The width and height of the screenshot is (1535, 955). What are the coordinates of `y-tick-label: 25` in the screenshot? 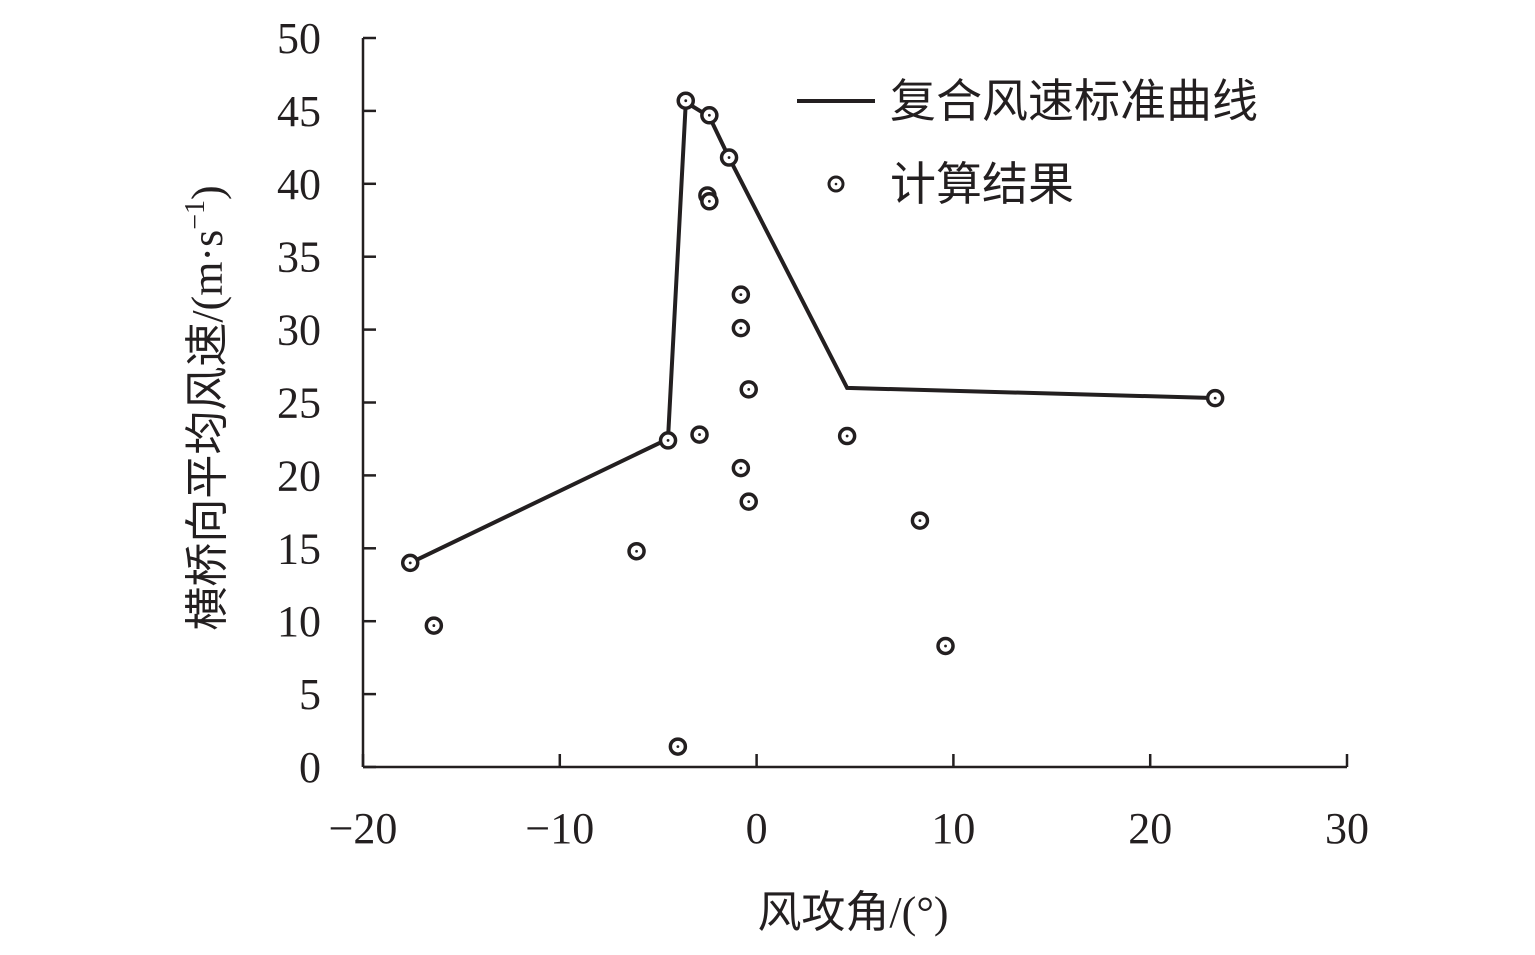 It's located at (299, 403).